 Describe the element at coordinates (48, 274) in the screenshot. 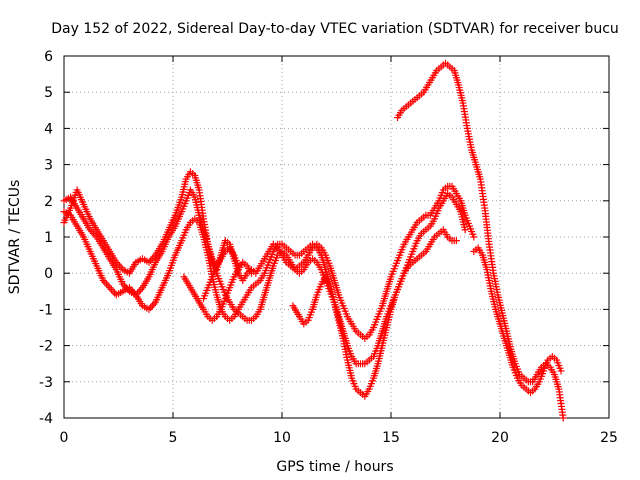

I see `y-tick-label: 0` at that location.